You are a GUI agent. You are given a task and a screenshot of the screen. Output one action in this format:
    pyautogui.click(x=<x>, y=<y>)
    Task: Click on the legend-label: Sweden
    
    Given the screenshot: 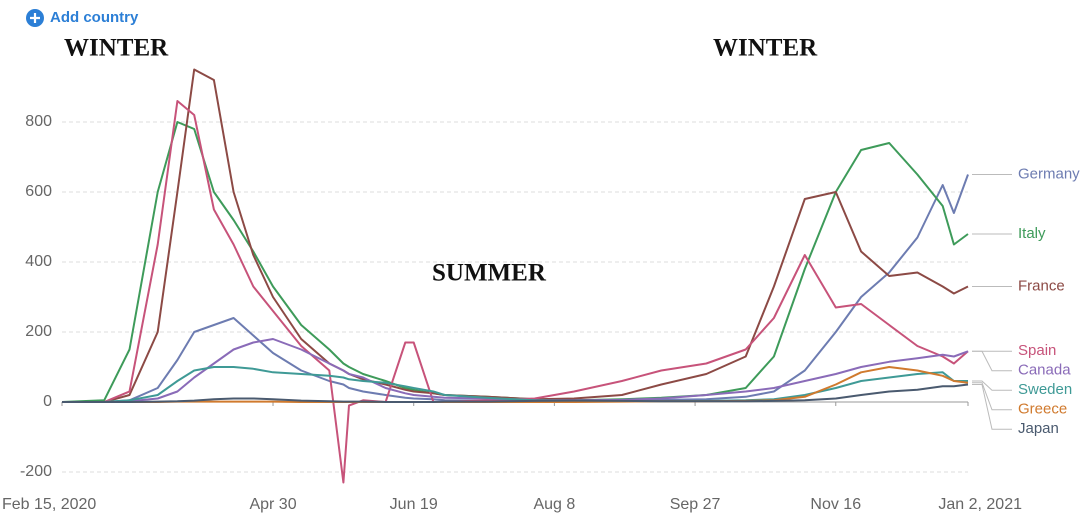 What is the action you would take?
    pyautogui.click(x=1045, y=389)
    